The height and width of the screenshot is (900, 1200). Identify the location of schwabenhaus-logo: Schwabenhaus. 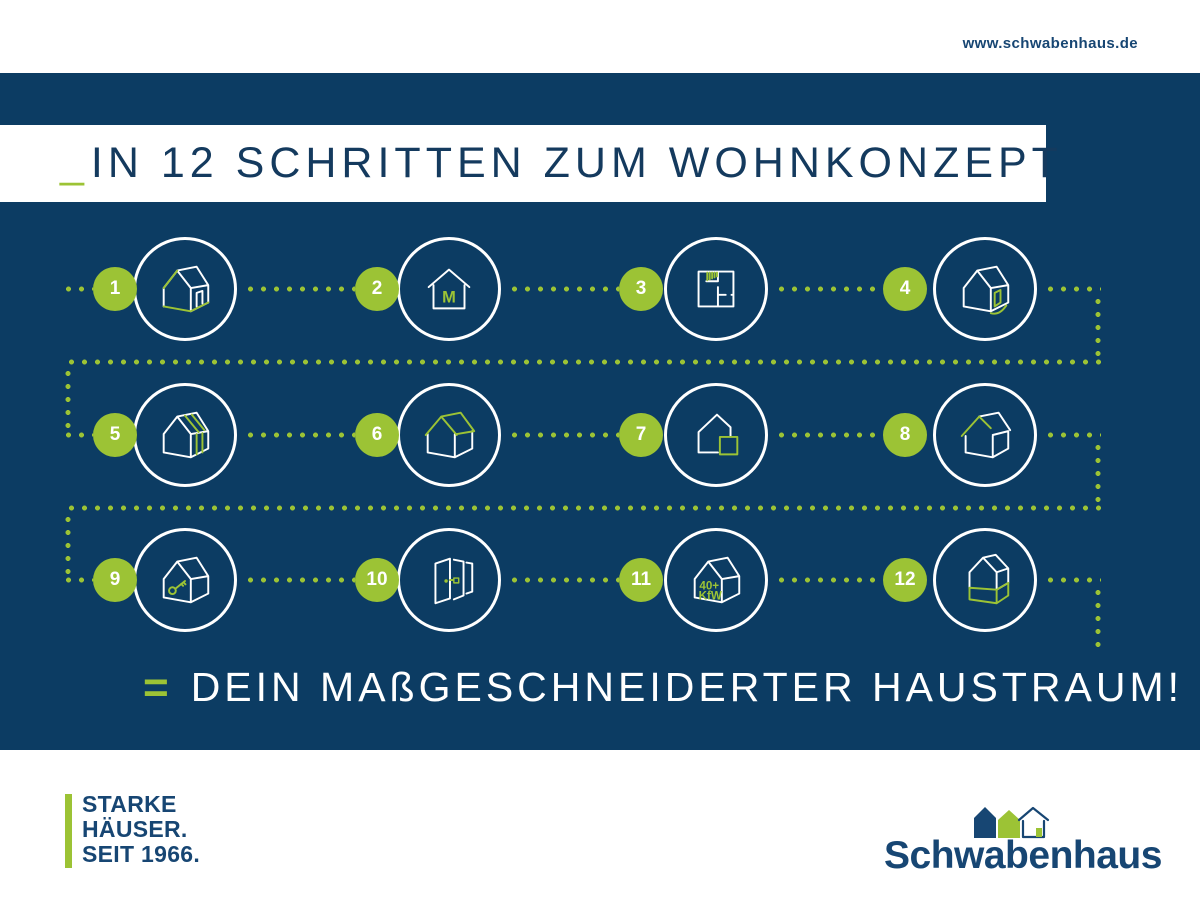
(1023, 845).